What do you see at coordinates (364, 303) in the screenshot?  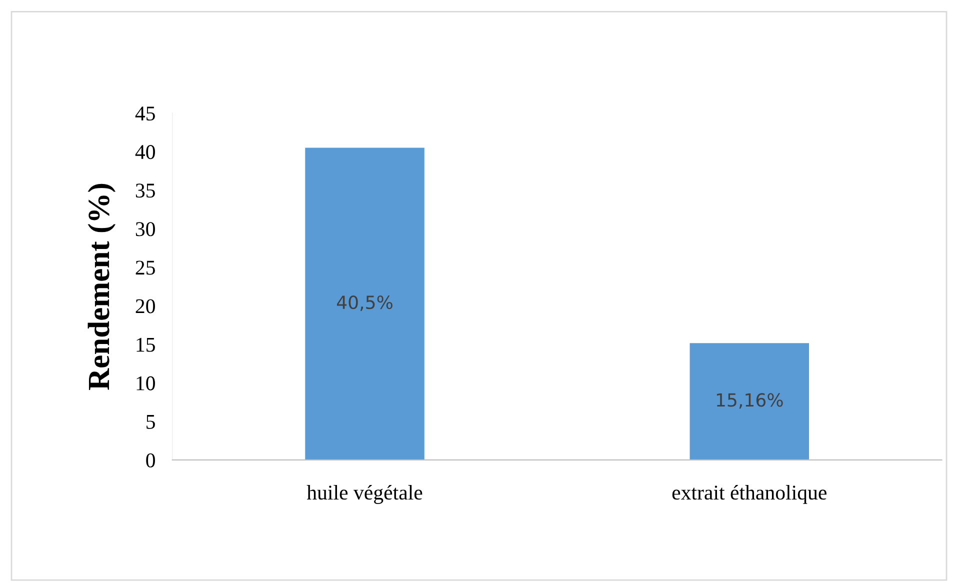 I see `data-label: 40,5%` at bounding box center [364, 303].